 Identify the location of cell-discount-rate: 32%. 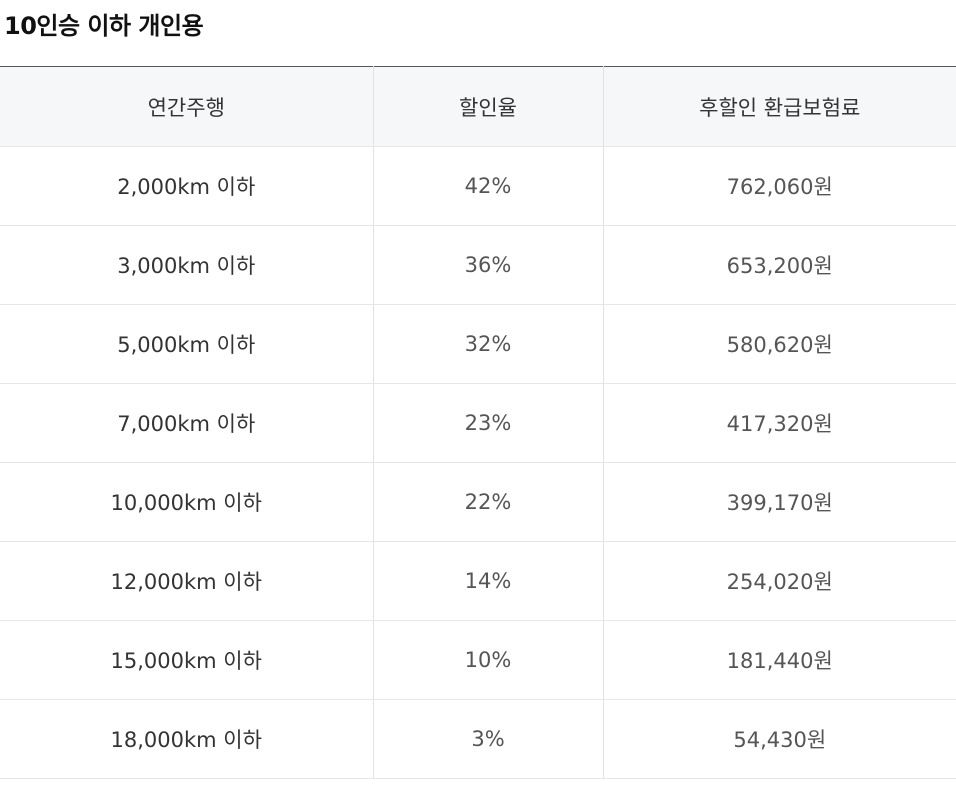
(487, 344).